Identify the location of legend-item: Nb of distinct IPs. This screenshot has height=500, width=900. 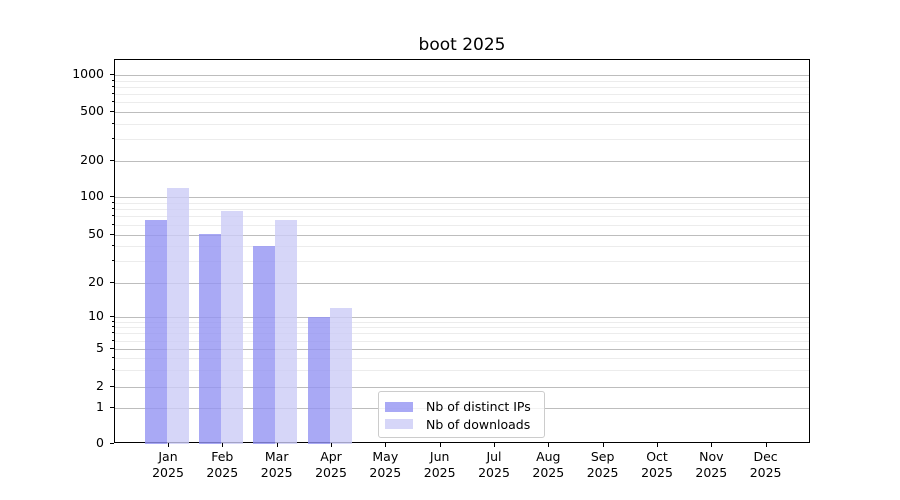
(460, 407).